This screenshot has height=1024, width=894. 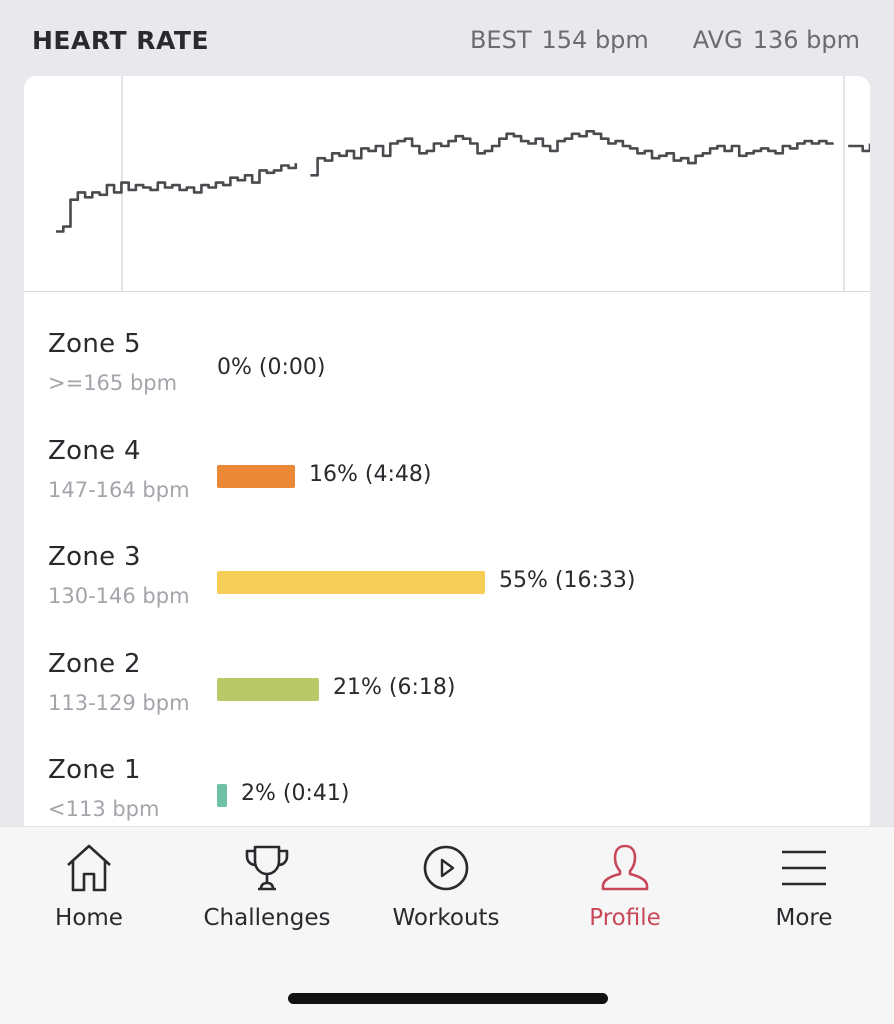 I want to click on zone-row: Zone 5 >=165 bpm 0% (0:00), so click(x=447, y=364).